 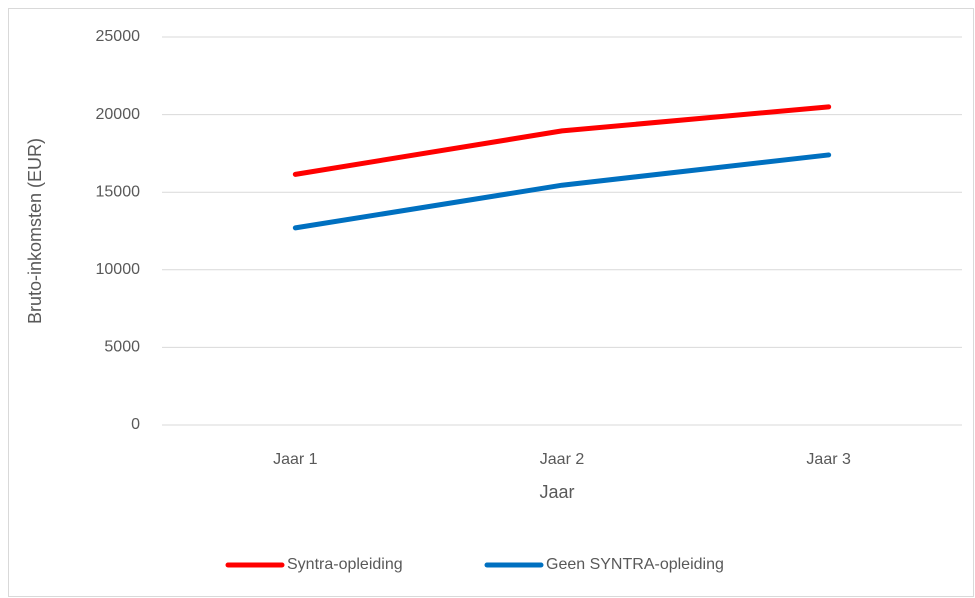 What do you see at coordinates (562, 459) in the screenshot?
I see `x-tick-label: Jaar 2` at bounding box center [562, 459].